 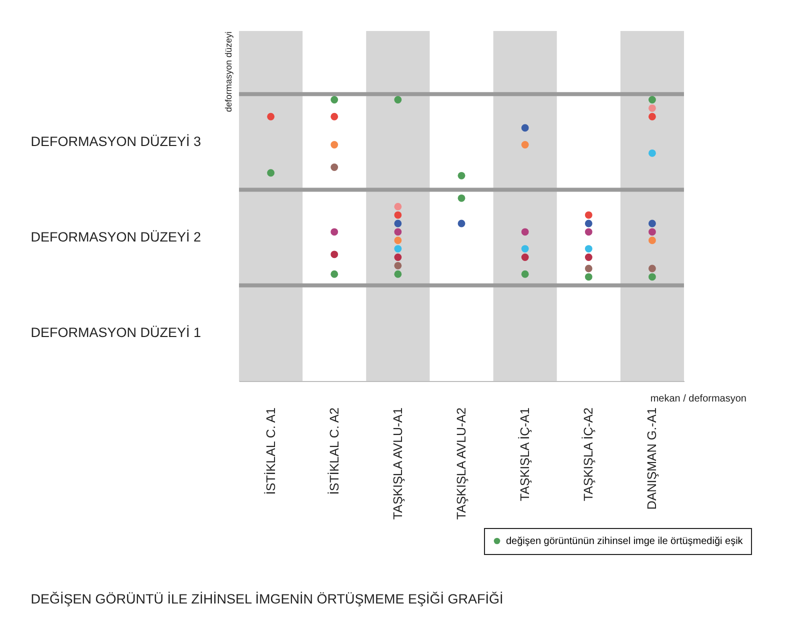 I want to click on y-axis-title: deformasyon düzeyi, so click(x=229, y=72).